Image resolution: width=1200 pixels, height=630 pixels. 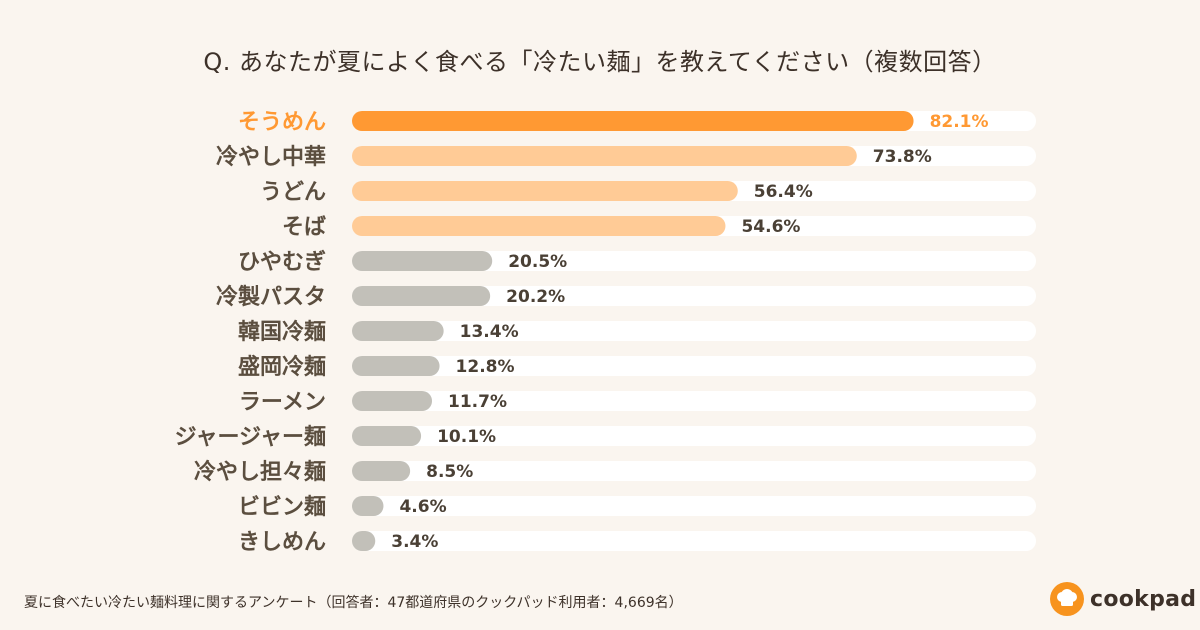 I want to click on value-label: 11.7%, so click(x=477, y=402).